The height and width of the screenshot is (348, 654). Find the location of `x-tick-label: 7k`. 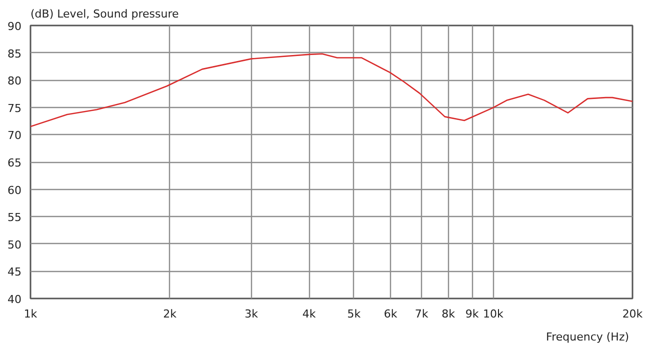

x-tick-label: 7k is located at coordinates (421, 314).